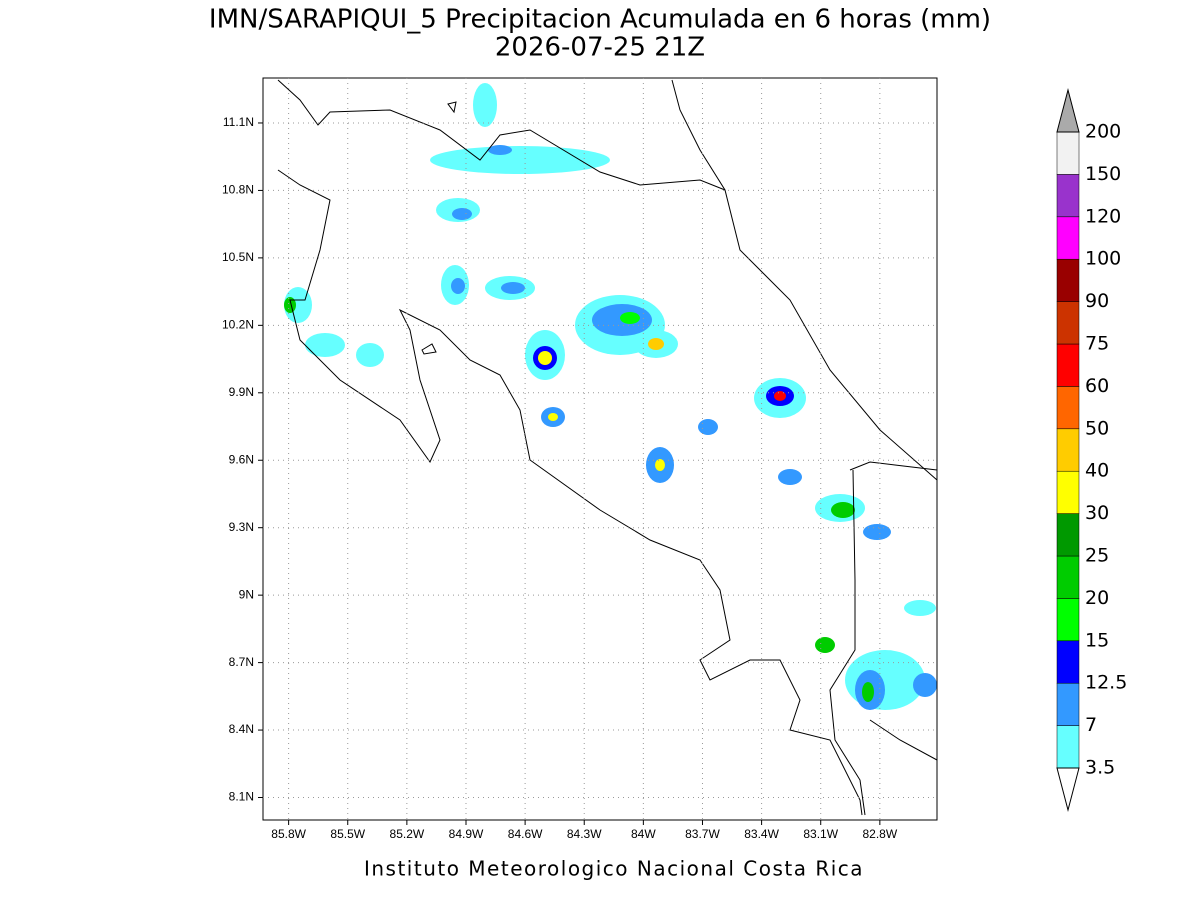 The width and height of the screenshot is (1200, 900). Describe the element at coordinates (1097, 386) in the screenshot. I see `colorbar-label: 60` at that location.